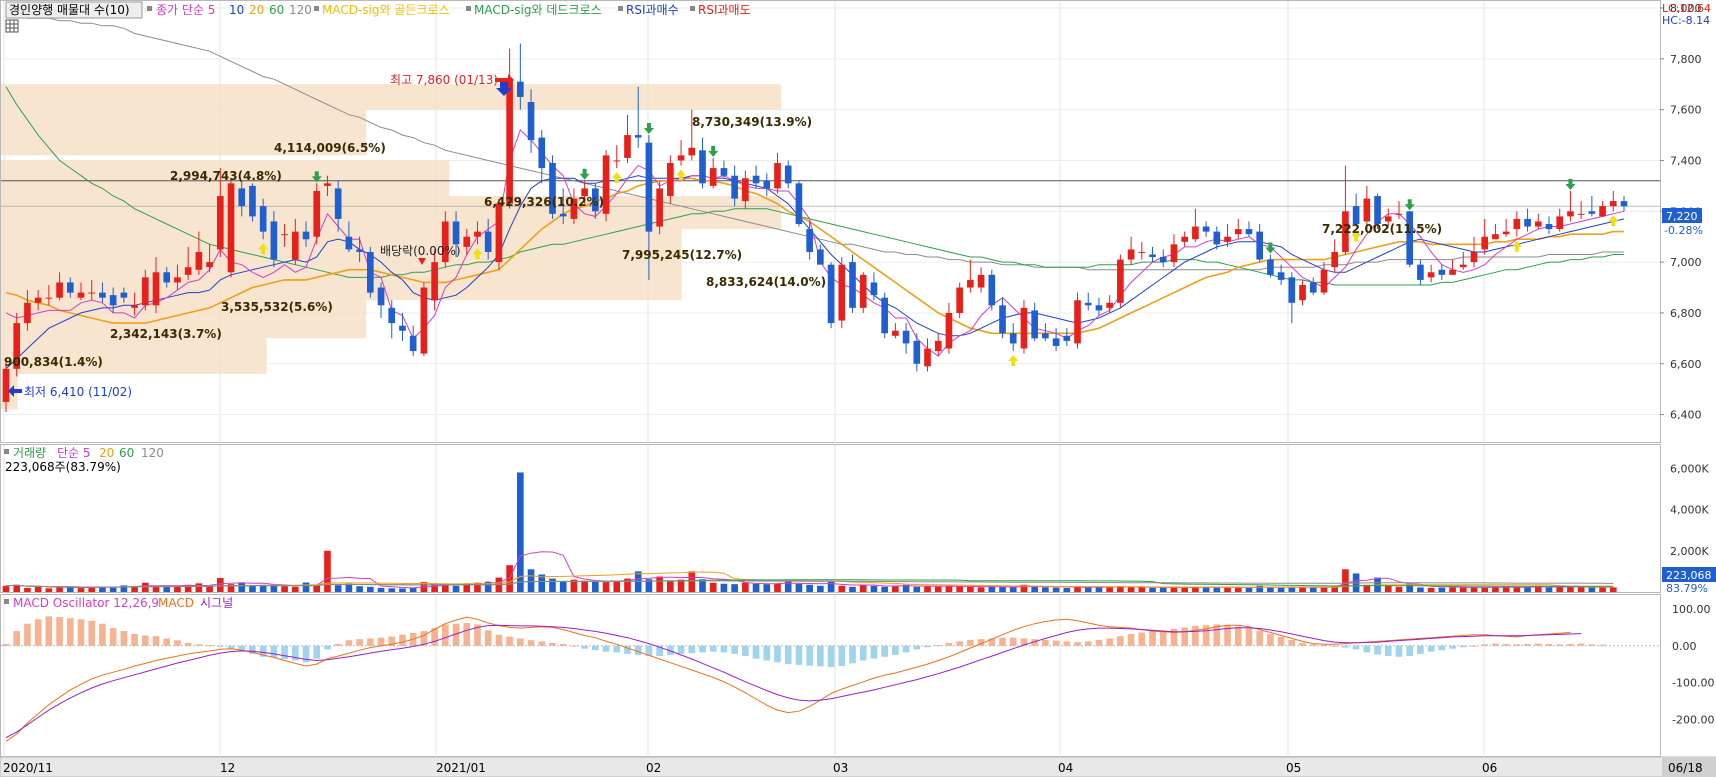 The height and width of the screenshot is (777, 1716). I want to click on high-annotation: 최고 7,860 (01/13), so click(444, 80).